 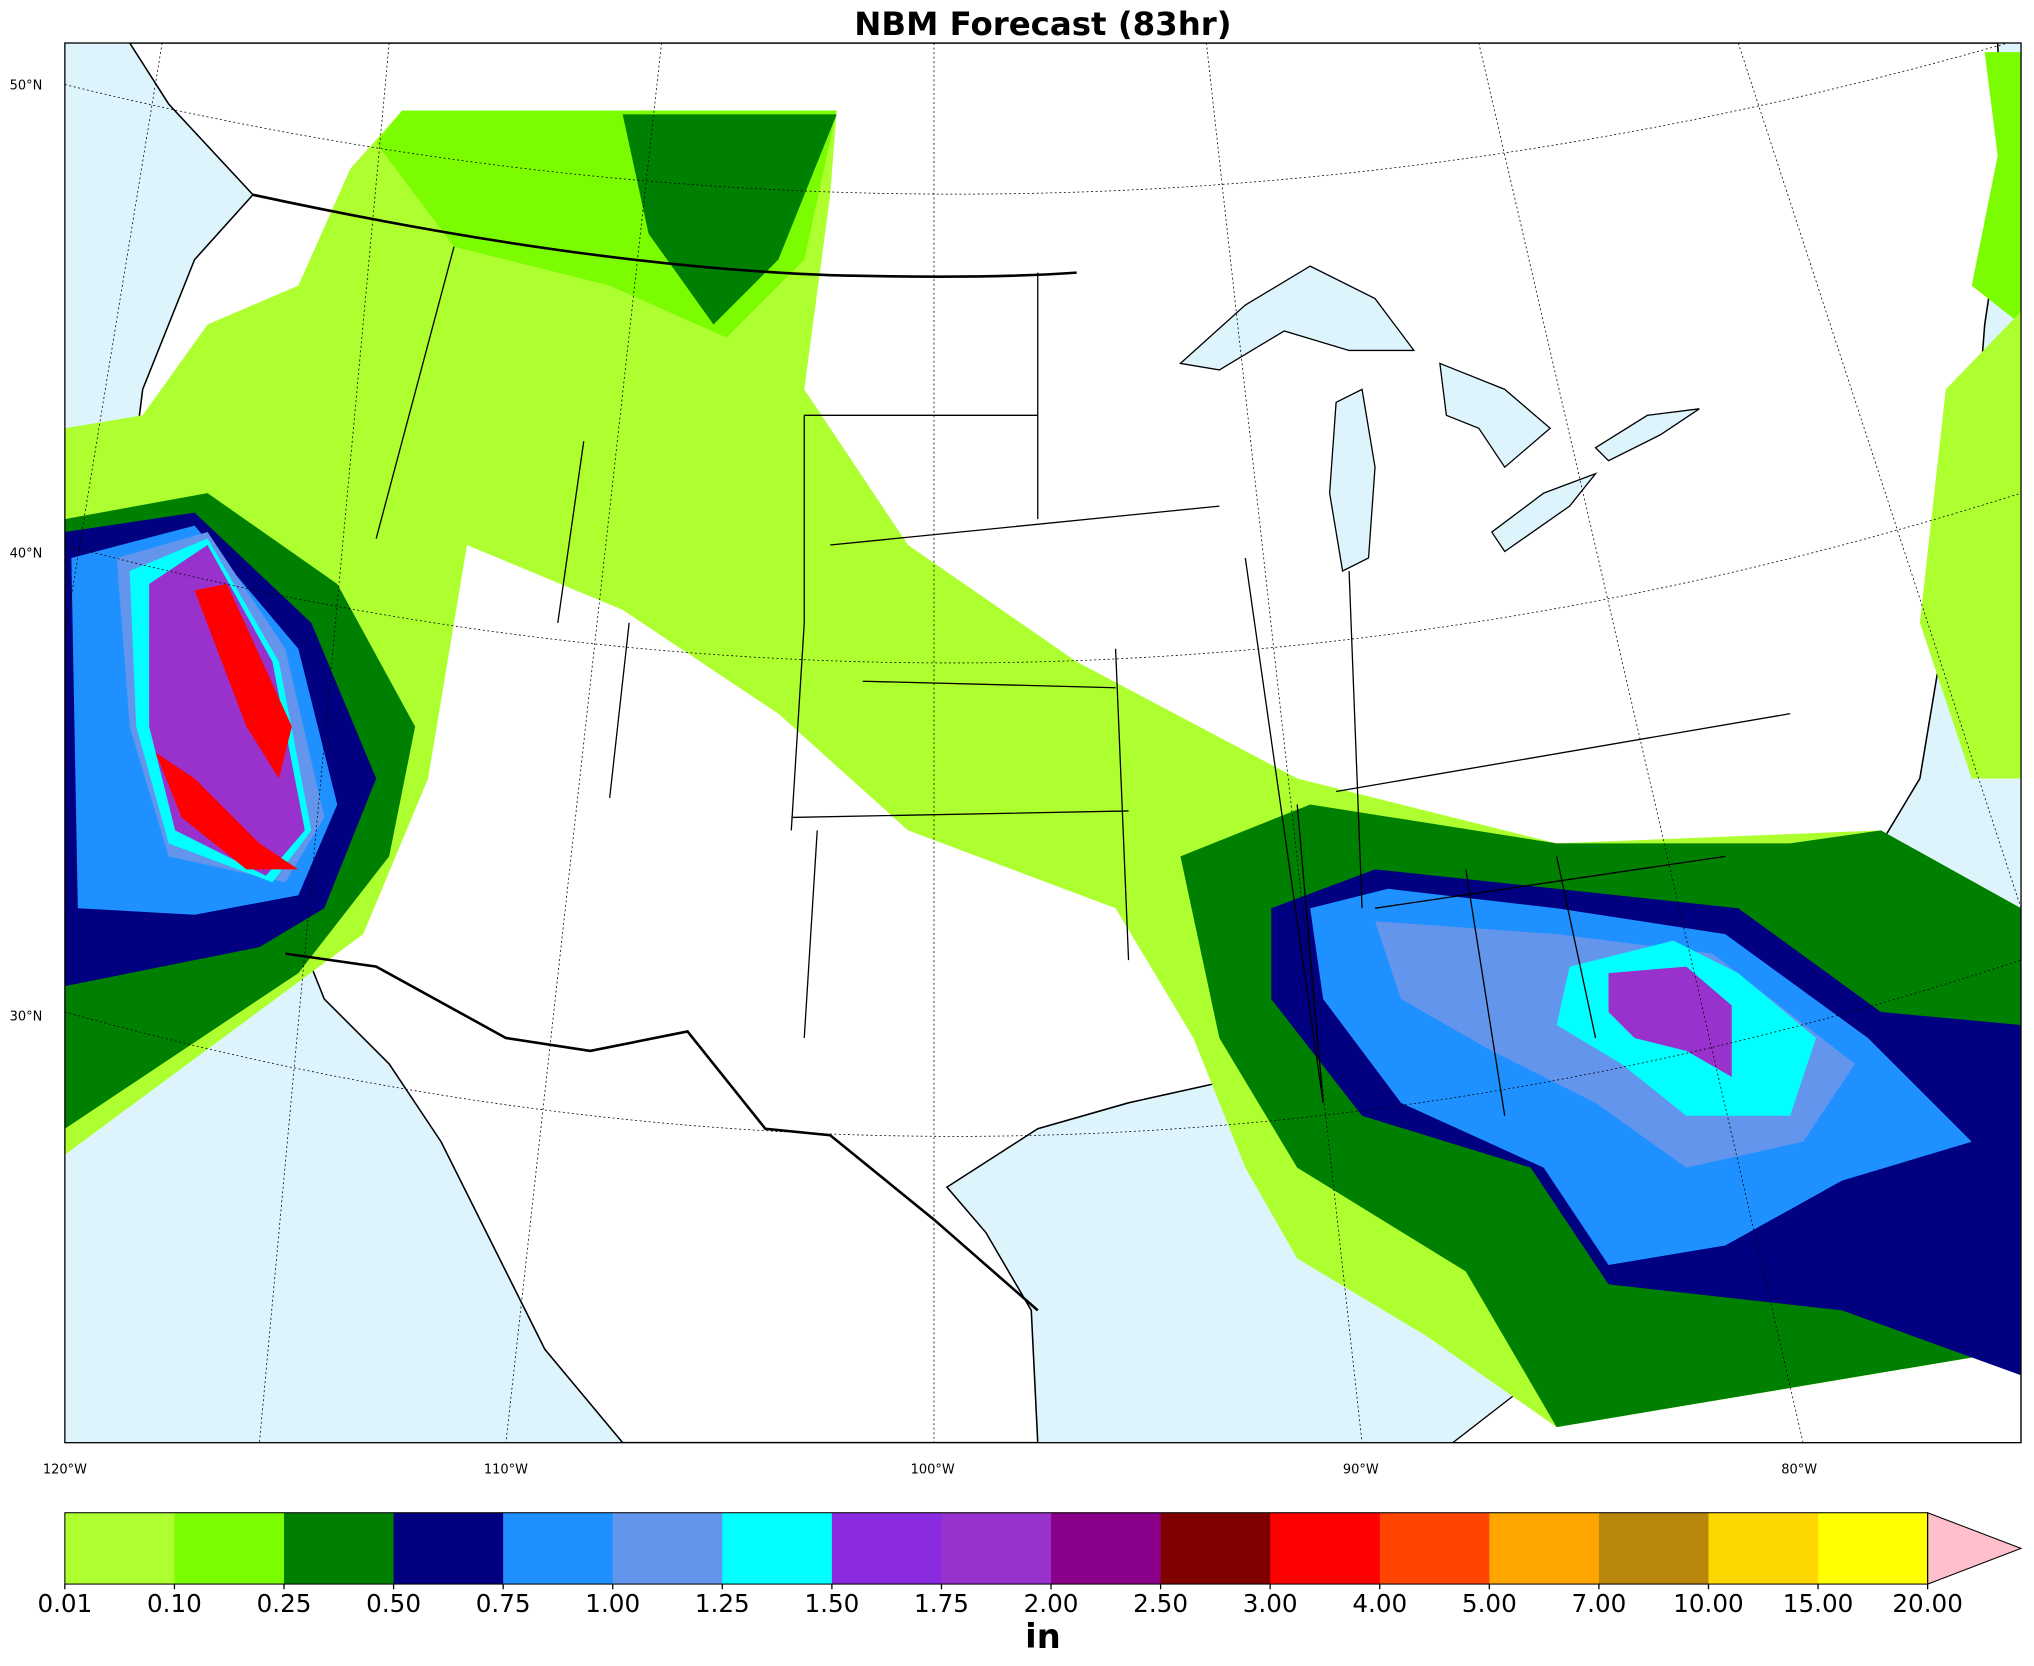 I want to click on colorbar-tick-label: 4.00, so click(x=1379, y=1603).